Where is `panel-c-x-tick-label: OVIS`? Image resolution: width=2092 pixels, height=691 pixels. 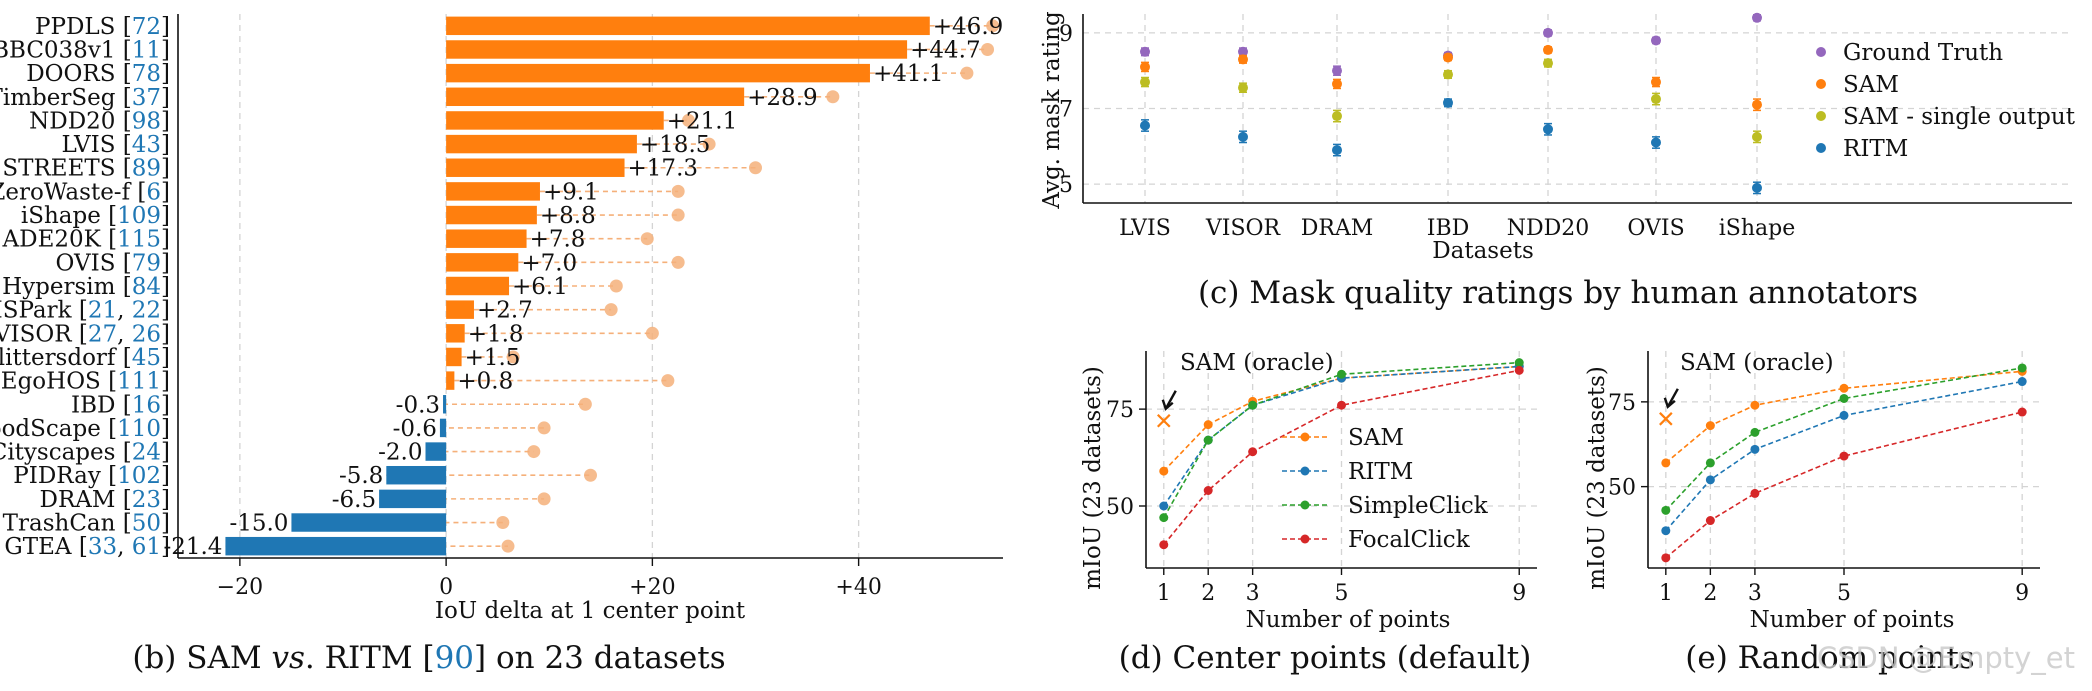 panel-c-x-tick-label: OVIS is located at coordinates (1655, 228).